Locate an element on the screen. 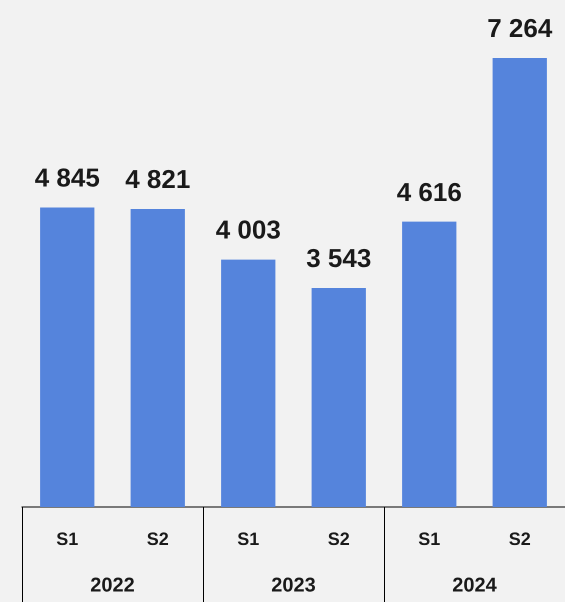 The height and width of the screenshot is (602, 565). data-label: 4 616 is located at coordinates (429, 191).